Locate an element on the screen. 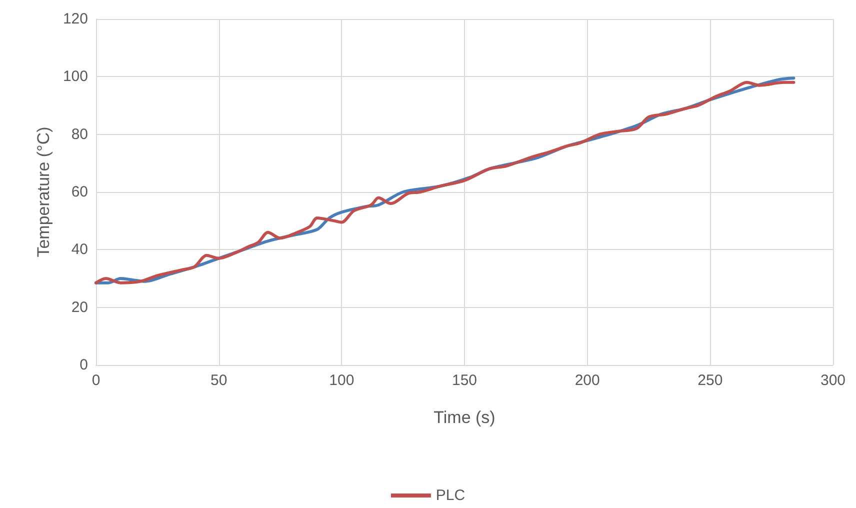 Image resolution: width=856 pixels, height=508 pixels. y-tick-label: 120 is located at coordinates (75, 19).